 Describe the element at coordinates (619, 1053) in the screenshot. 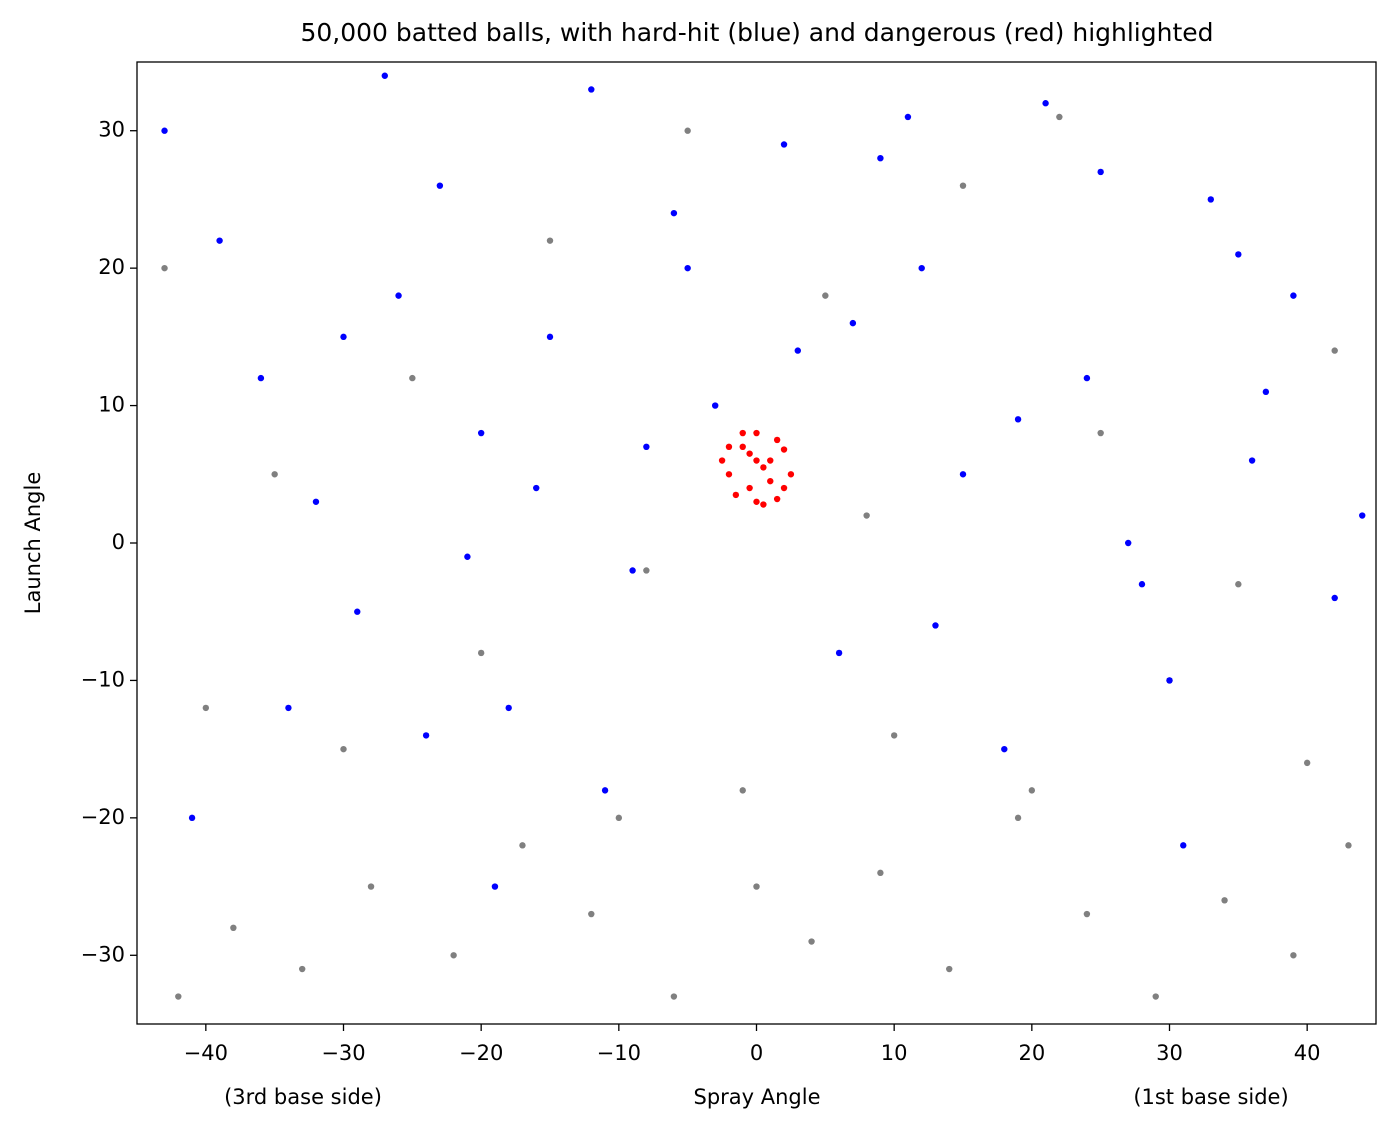

I see `x-tick-label: −10` at that location.